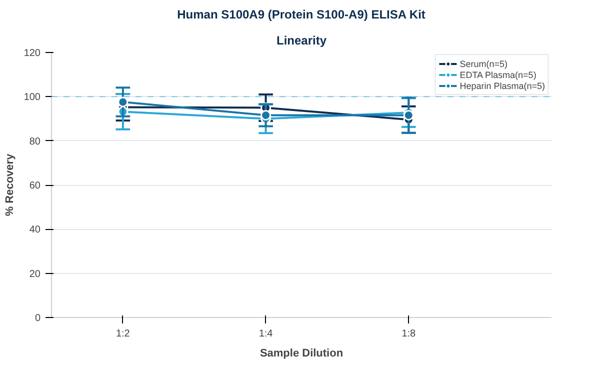  I want to click on legend-label: Heparin Plasma(n=5), so click(502, 85).